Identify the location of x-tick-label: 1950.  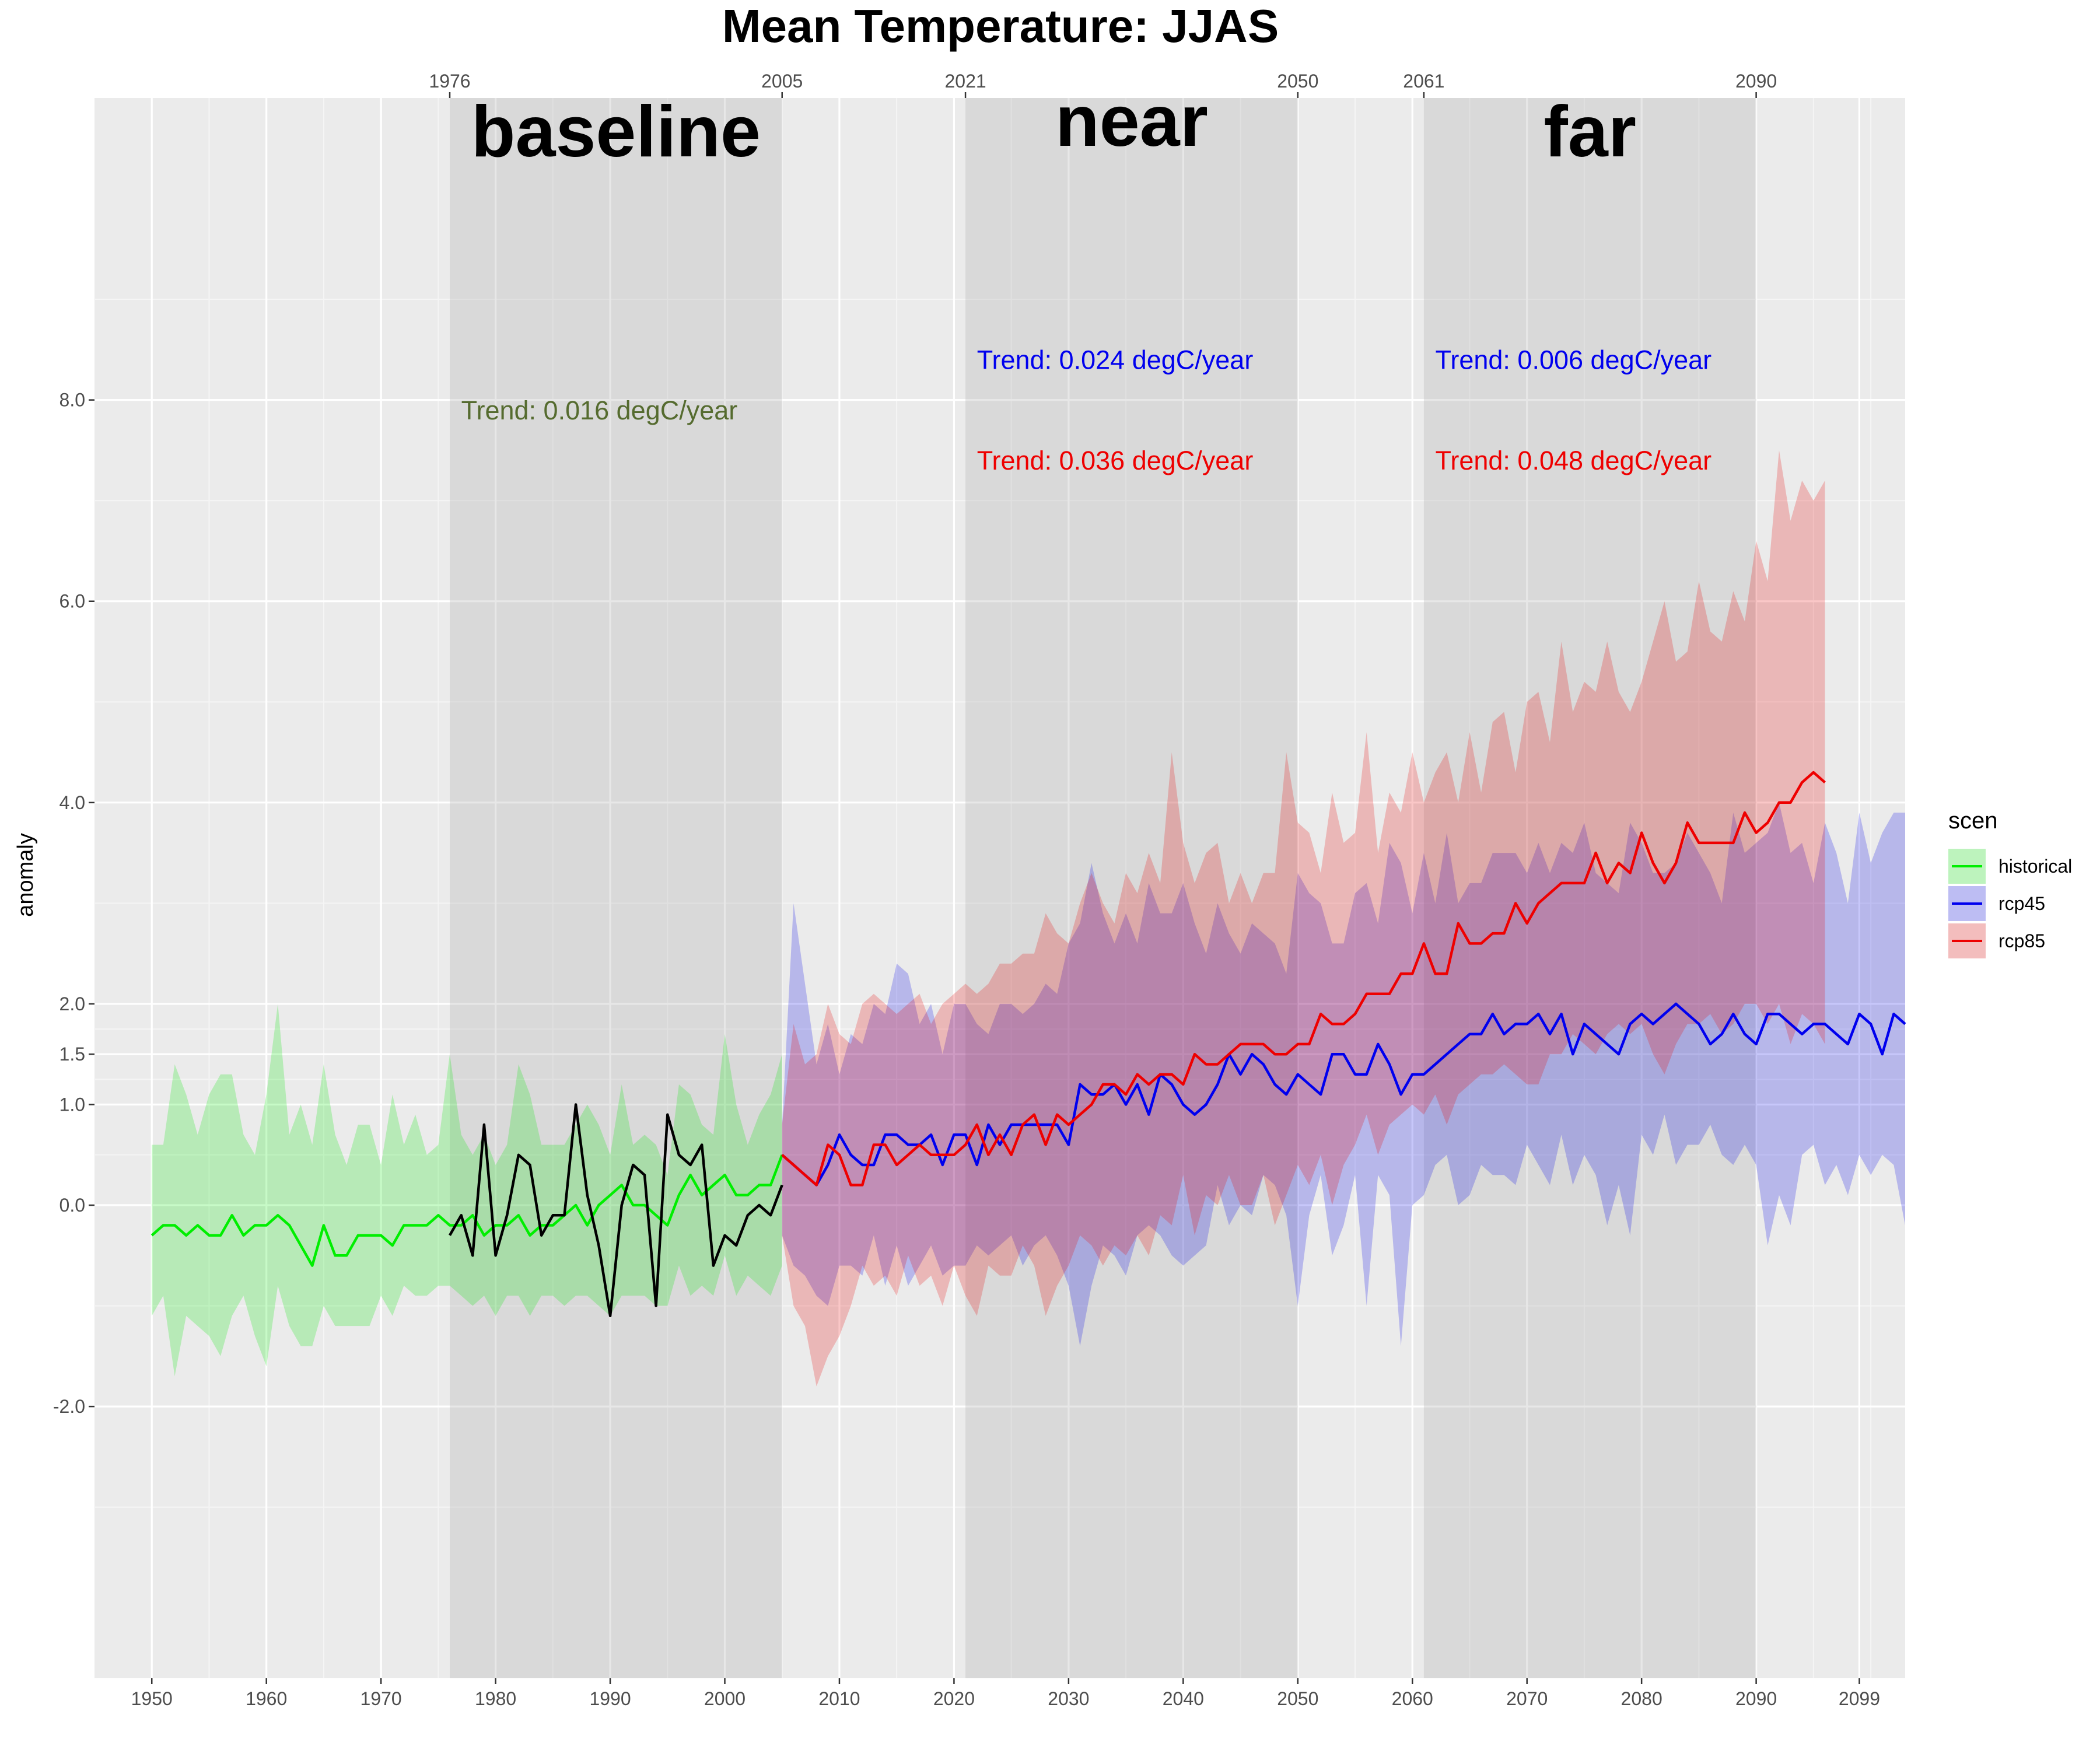
(152, 1699).